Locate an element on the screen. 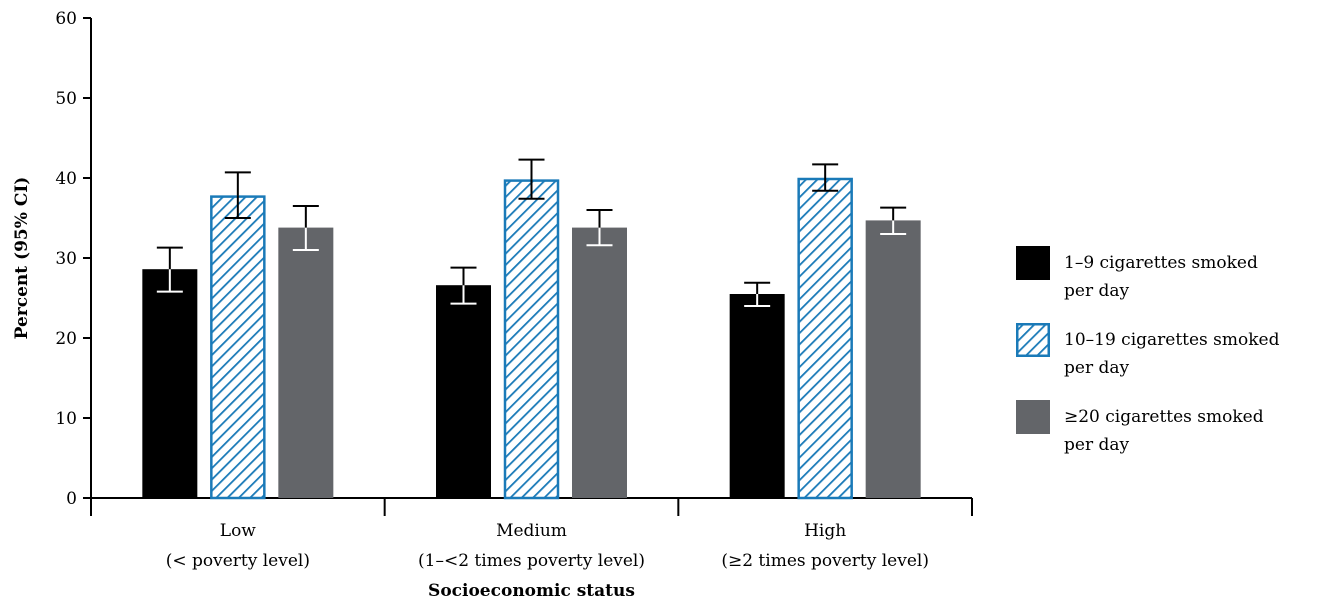 Image resolution: width=1324 pixels, height=608 pixels. x-category-label: High is located at coordinates (825, 531).